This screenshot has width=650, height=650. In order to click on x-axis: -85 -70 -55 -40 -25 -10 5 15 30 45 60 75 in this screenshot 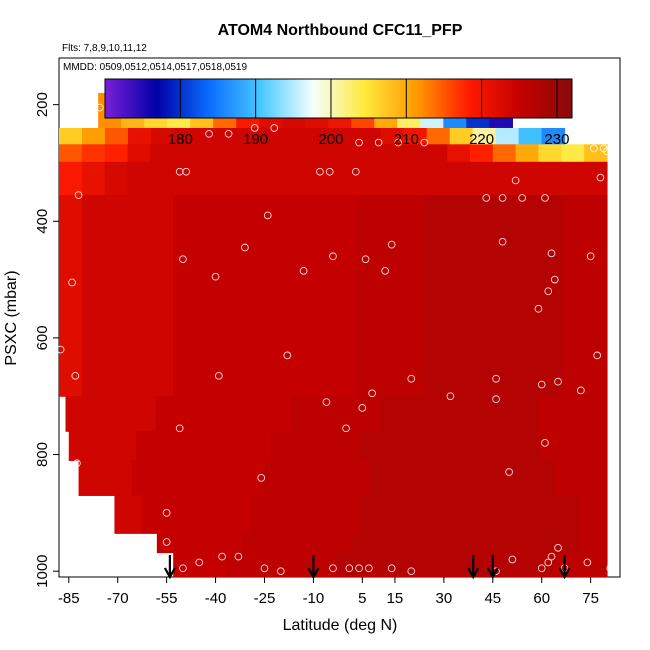, I will do `click(328, 592)`.